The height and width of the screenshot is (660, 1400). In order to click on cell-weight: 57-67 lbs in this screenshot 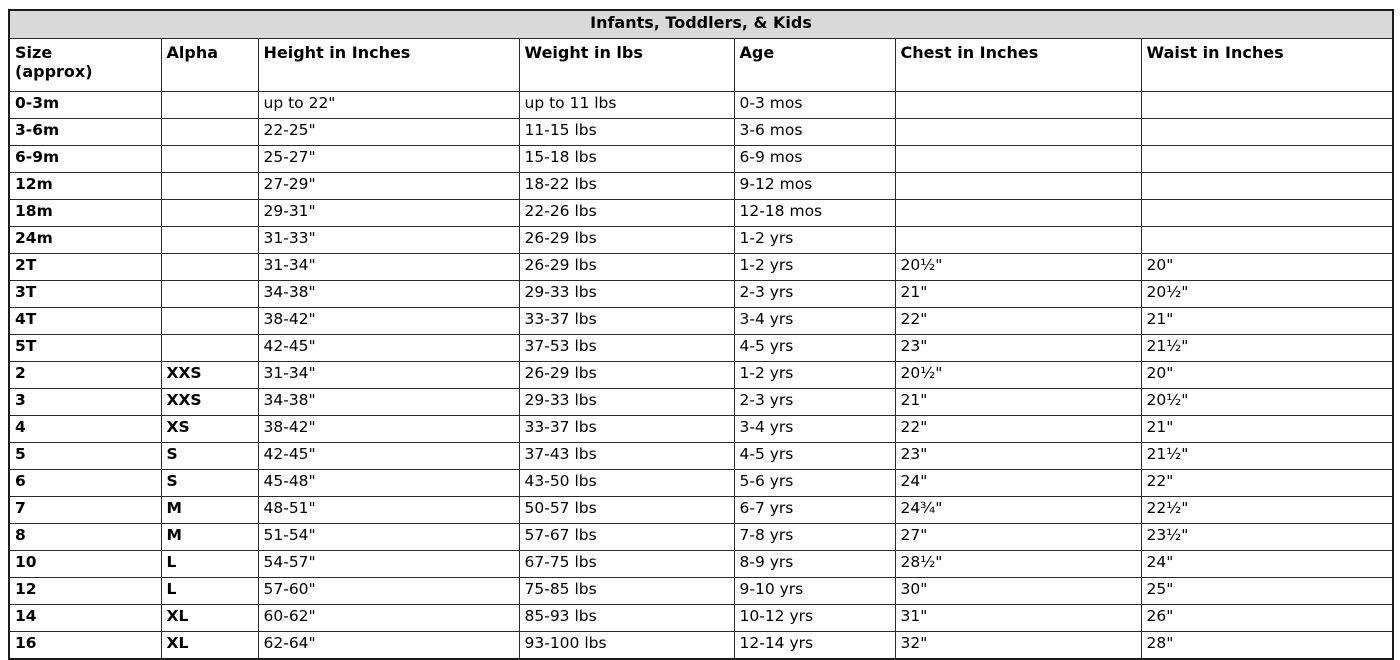, I will do `click(626, 537)`.